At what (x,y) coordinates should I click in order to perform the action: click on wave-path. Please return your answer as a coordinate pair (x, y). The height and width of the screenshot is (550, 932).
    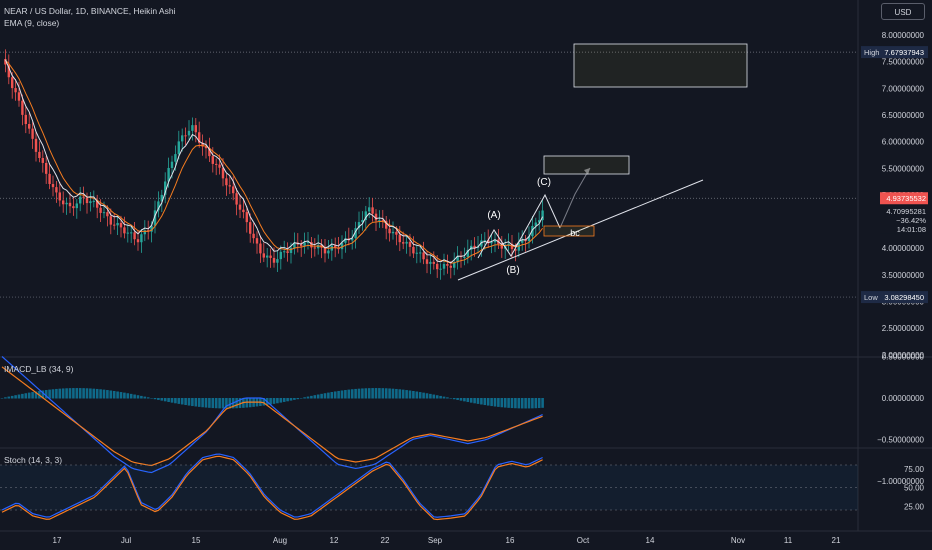
    Looking at the image, I should click on (519, 226).